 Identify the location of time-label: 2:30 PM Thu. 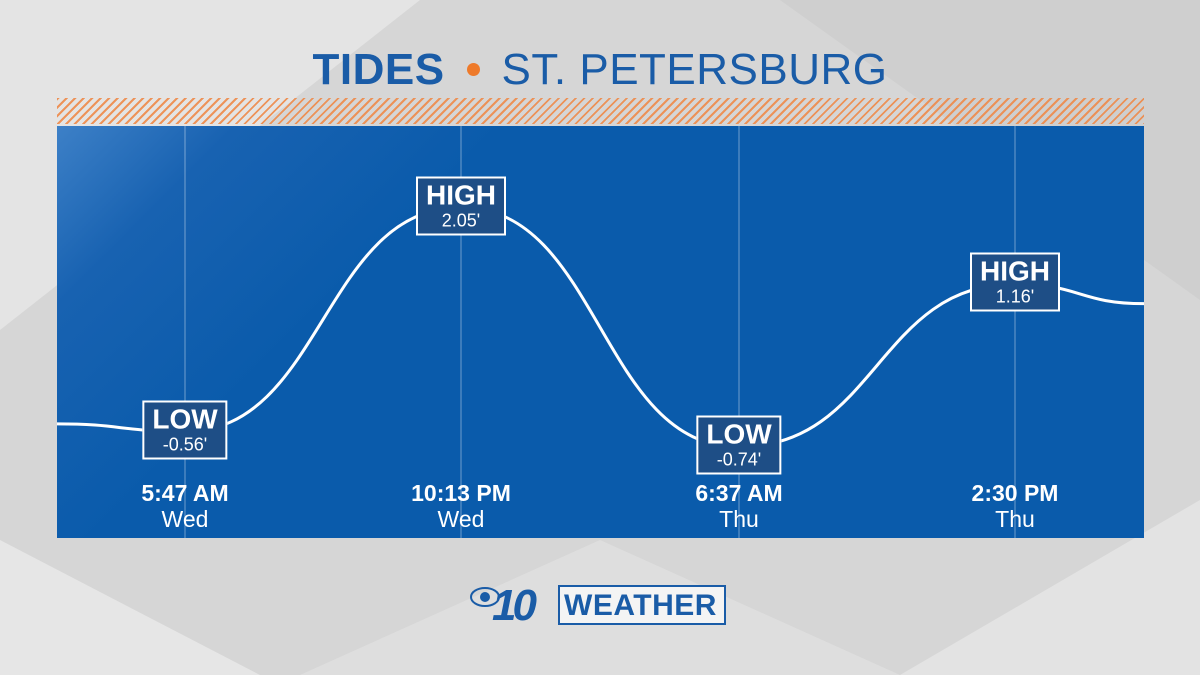
(1015, 506).